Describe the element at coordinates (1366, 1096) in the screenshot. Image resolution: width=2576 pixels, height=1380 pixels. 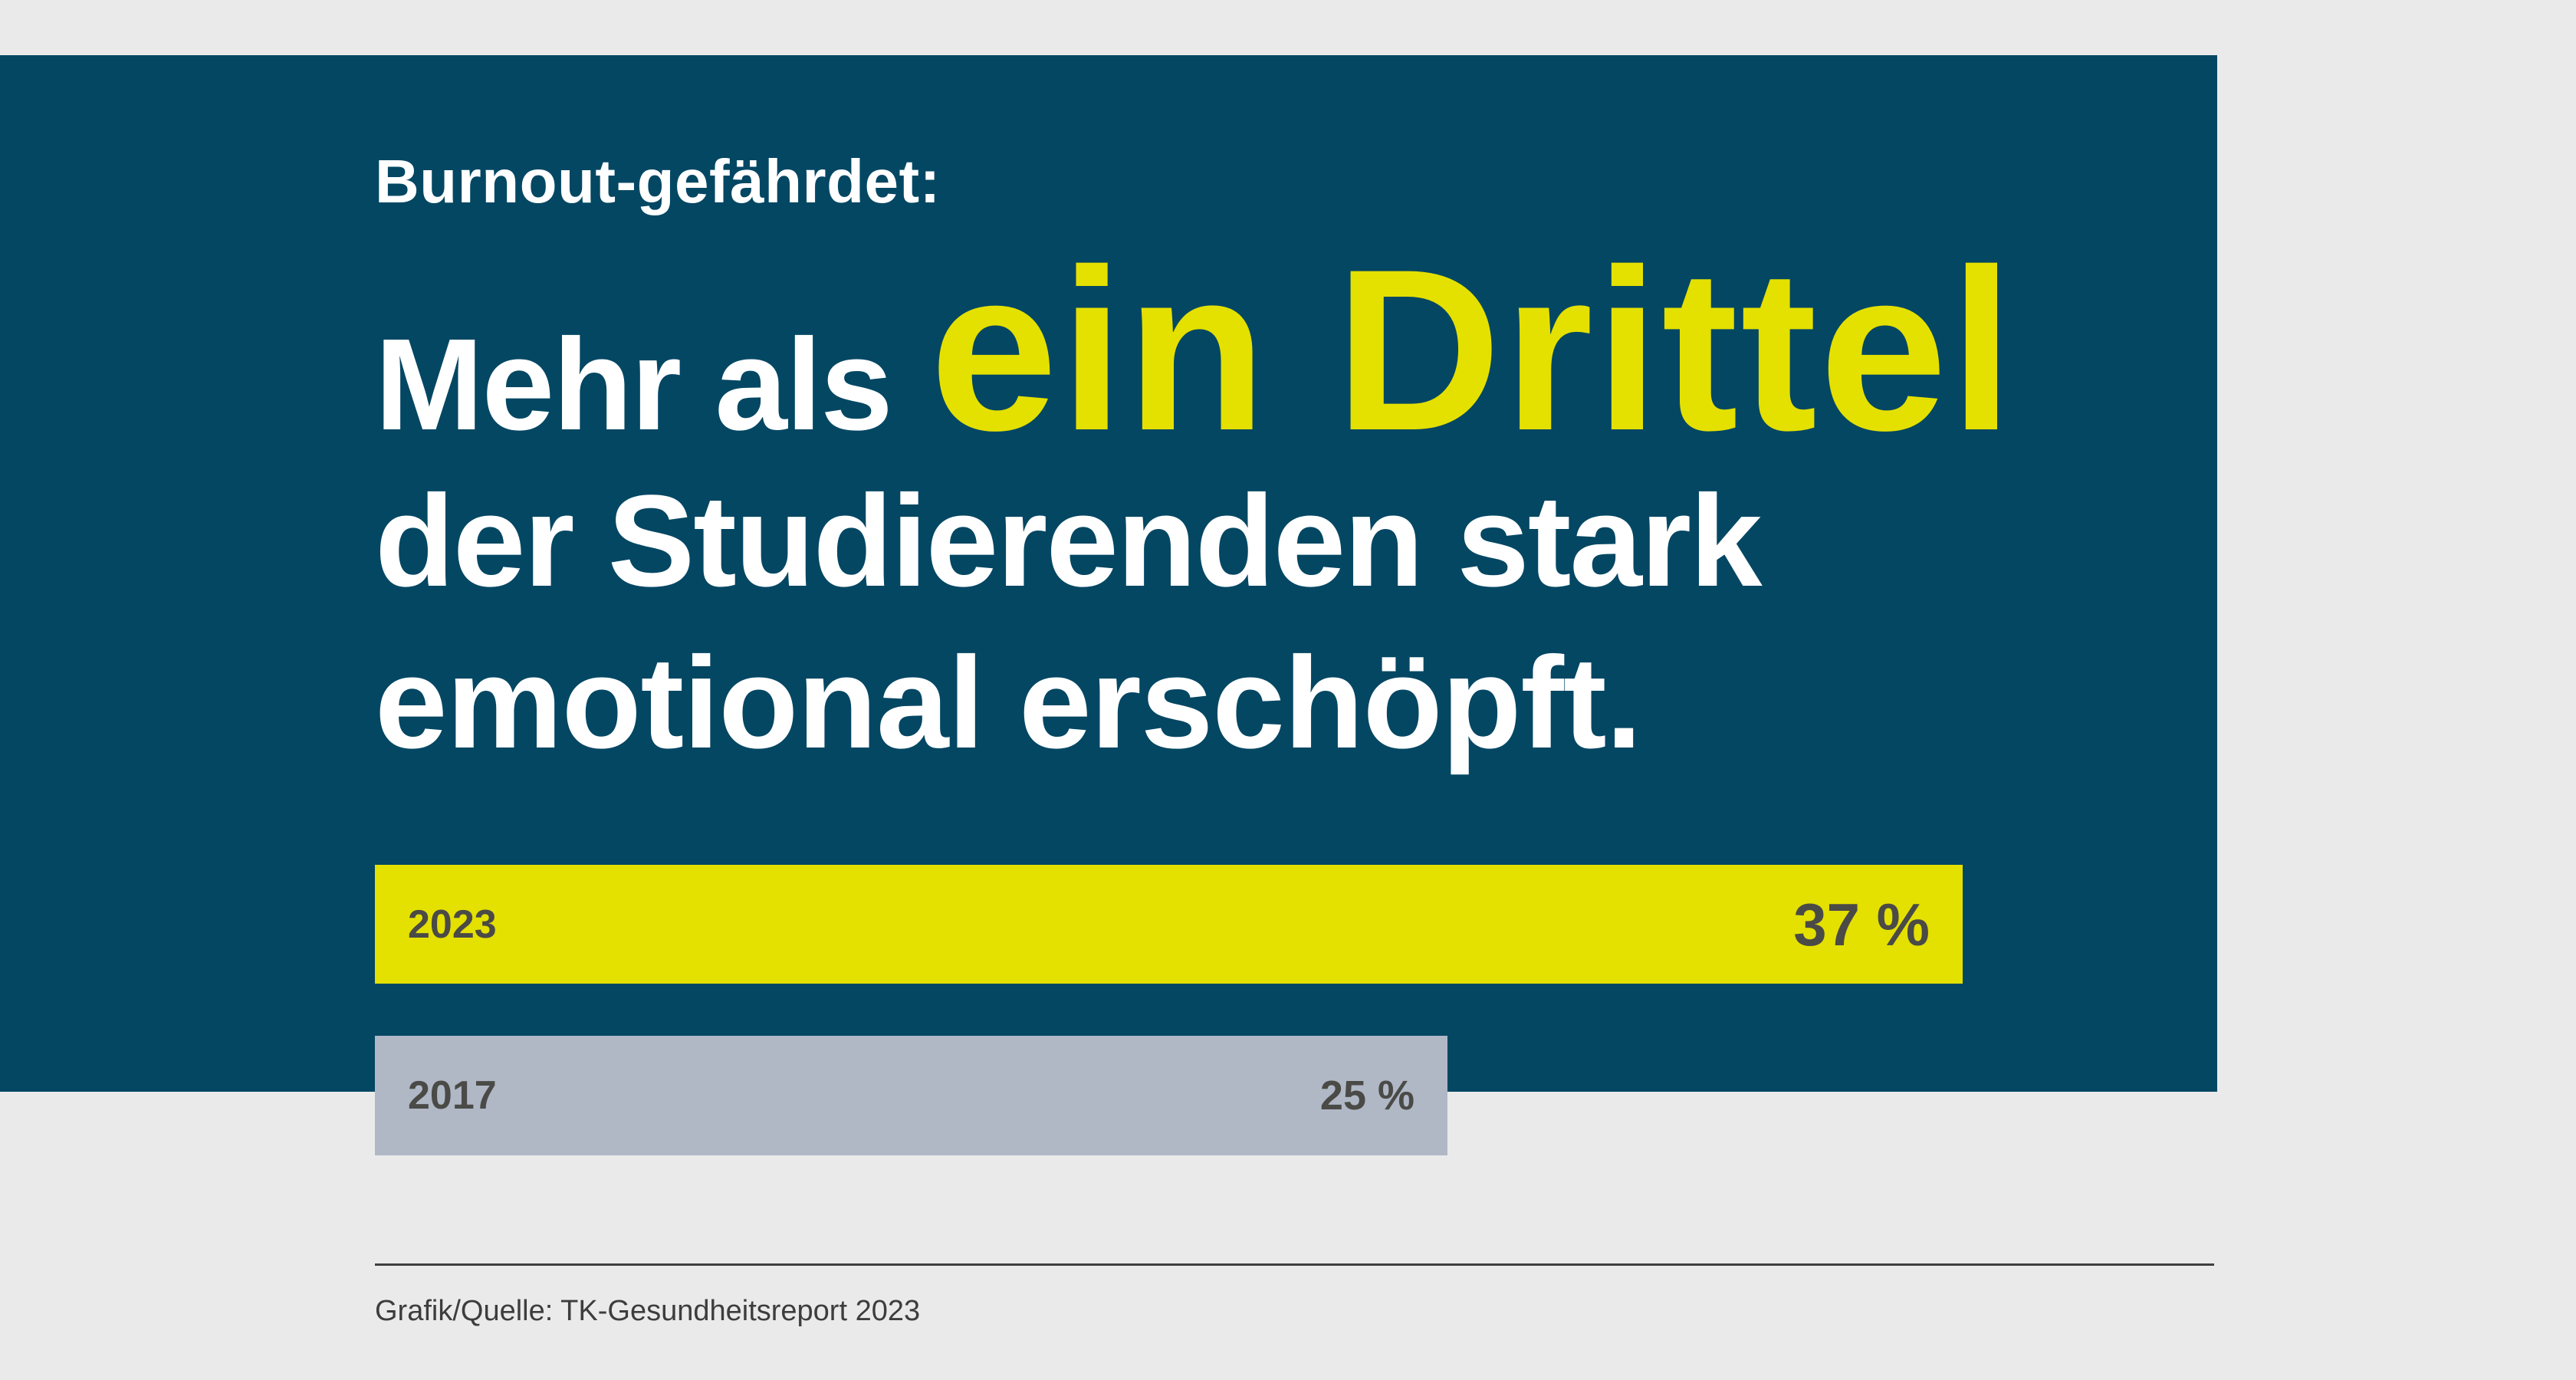
I see `bar-2017-value-label: 25 %` at that location.